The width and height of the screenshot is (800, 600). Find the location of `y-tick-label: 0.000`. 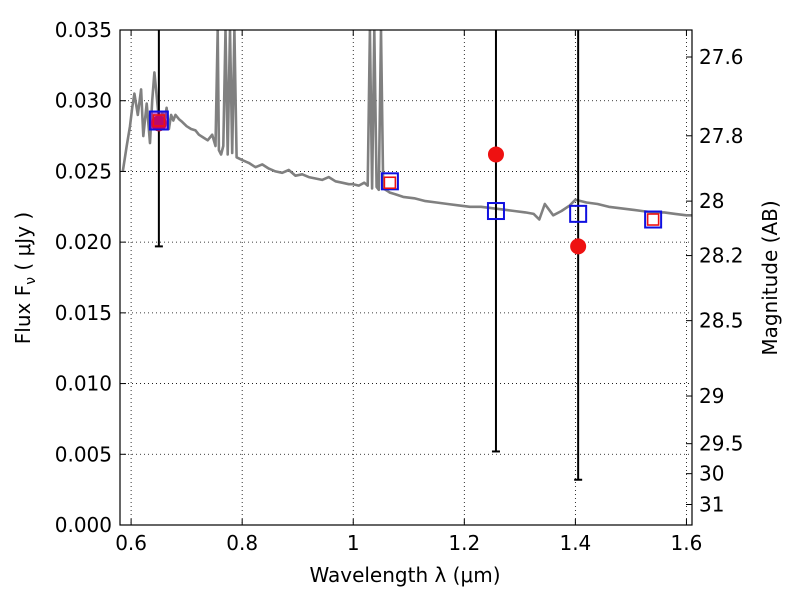

y-tick-label: 0.000 is located at coordinates (83, 525).